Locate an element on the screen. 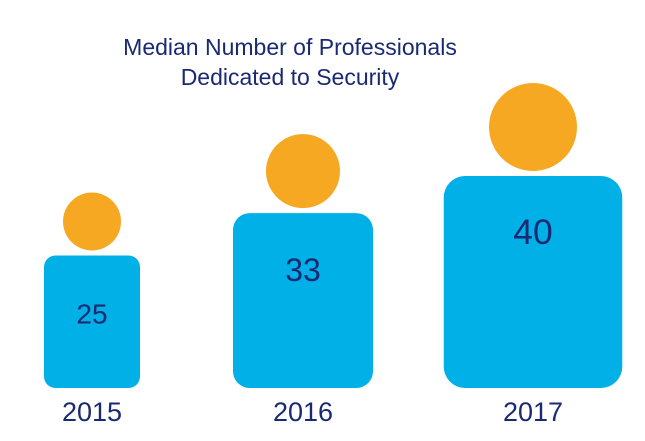 The width and height of the screenshot is (645, 441). figure-2015: 25 2015 is located at coordinates (92, 309).